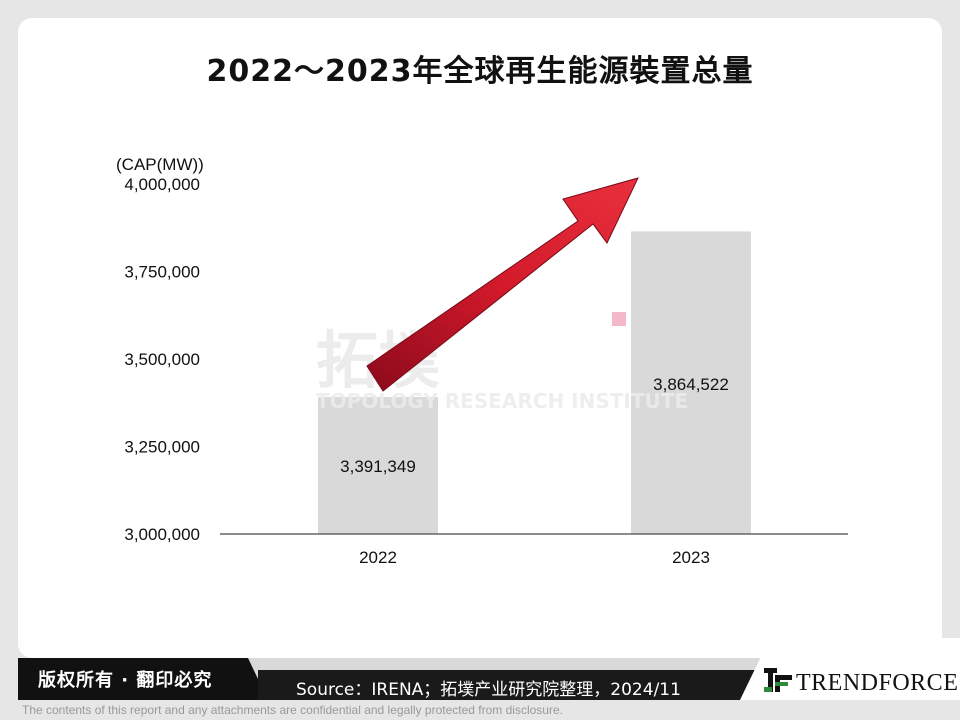 The image size is (960, 720). I want to click on copyright-tab, so click(143, 679).